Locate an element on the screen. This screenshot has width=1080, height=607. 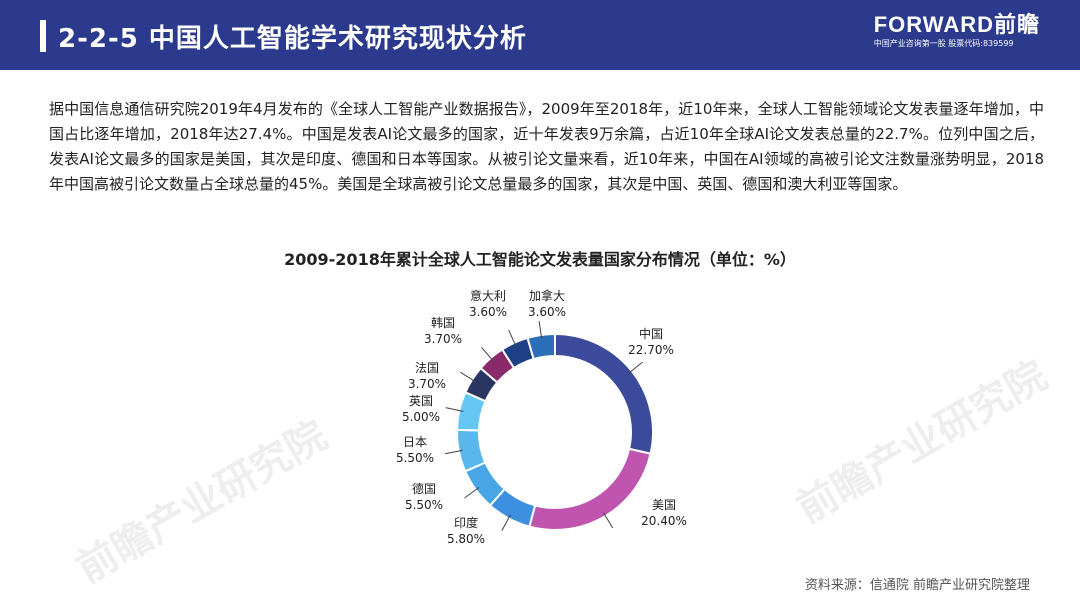
slice-value-france: 3.70% is located at coordinates (427, 384).